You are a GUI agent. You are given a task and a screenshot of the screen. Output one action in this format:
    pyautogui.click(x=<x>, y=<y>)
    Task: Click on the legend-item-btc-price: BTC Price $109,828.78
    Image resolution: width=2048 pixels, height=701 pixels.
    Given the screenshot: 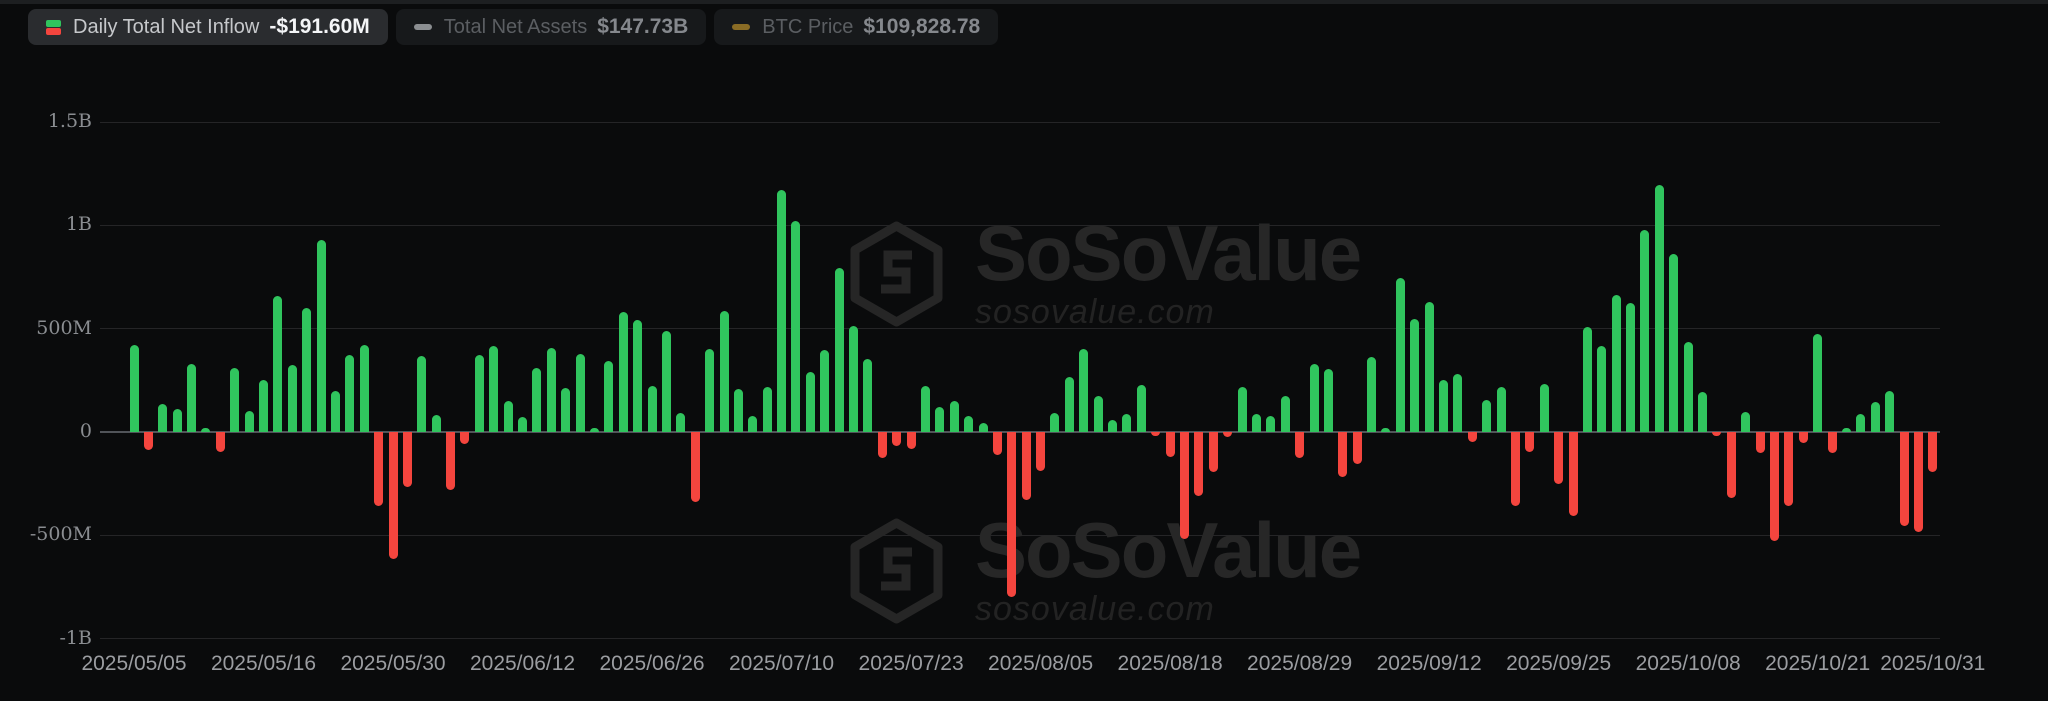 What is the action you would take?
    pyautogui.click(x=856, y=27)
    